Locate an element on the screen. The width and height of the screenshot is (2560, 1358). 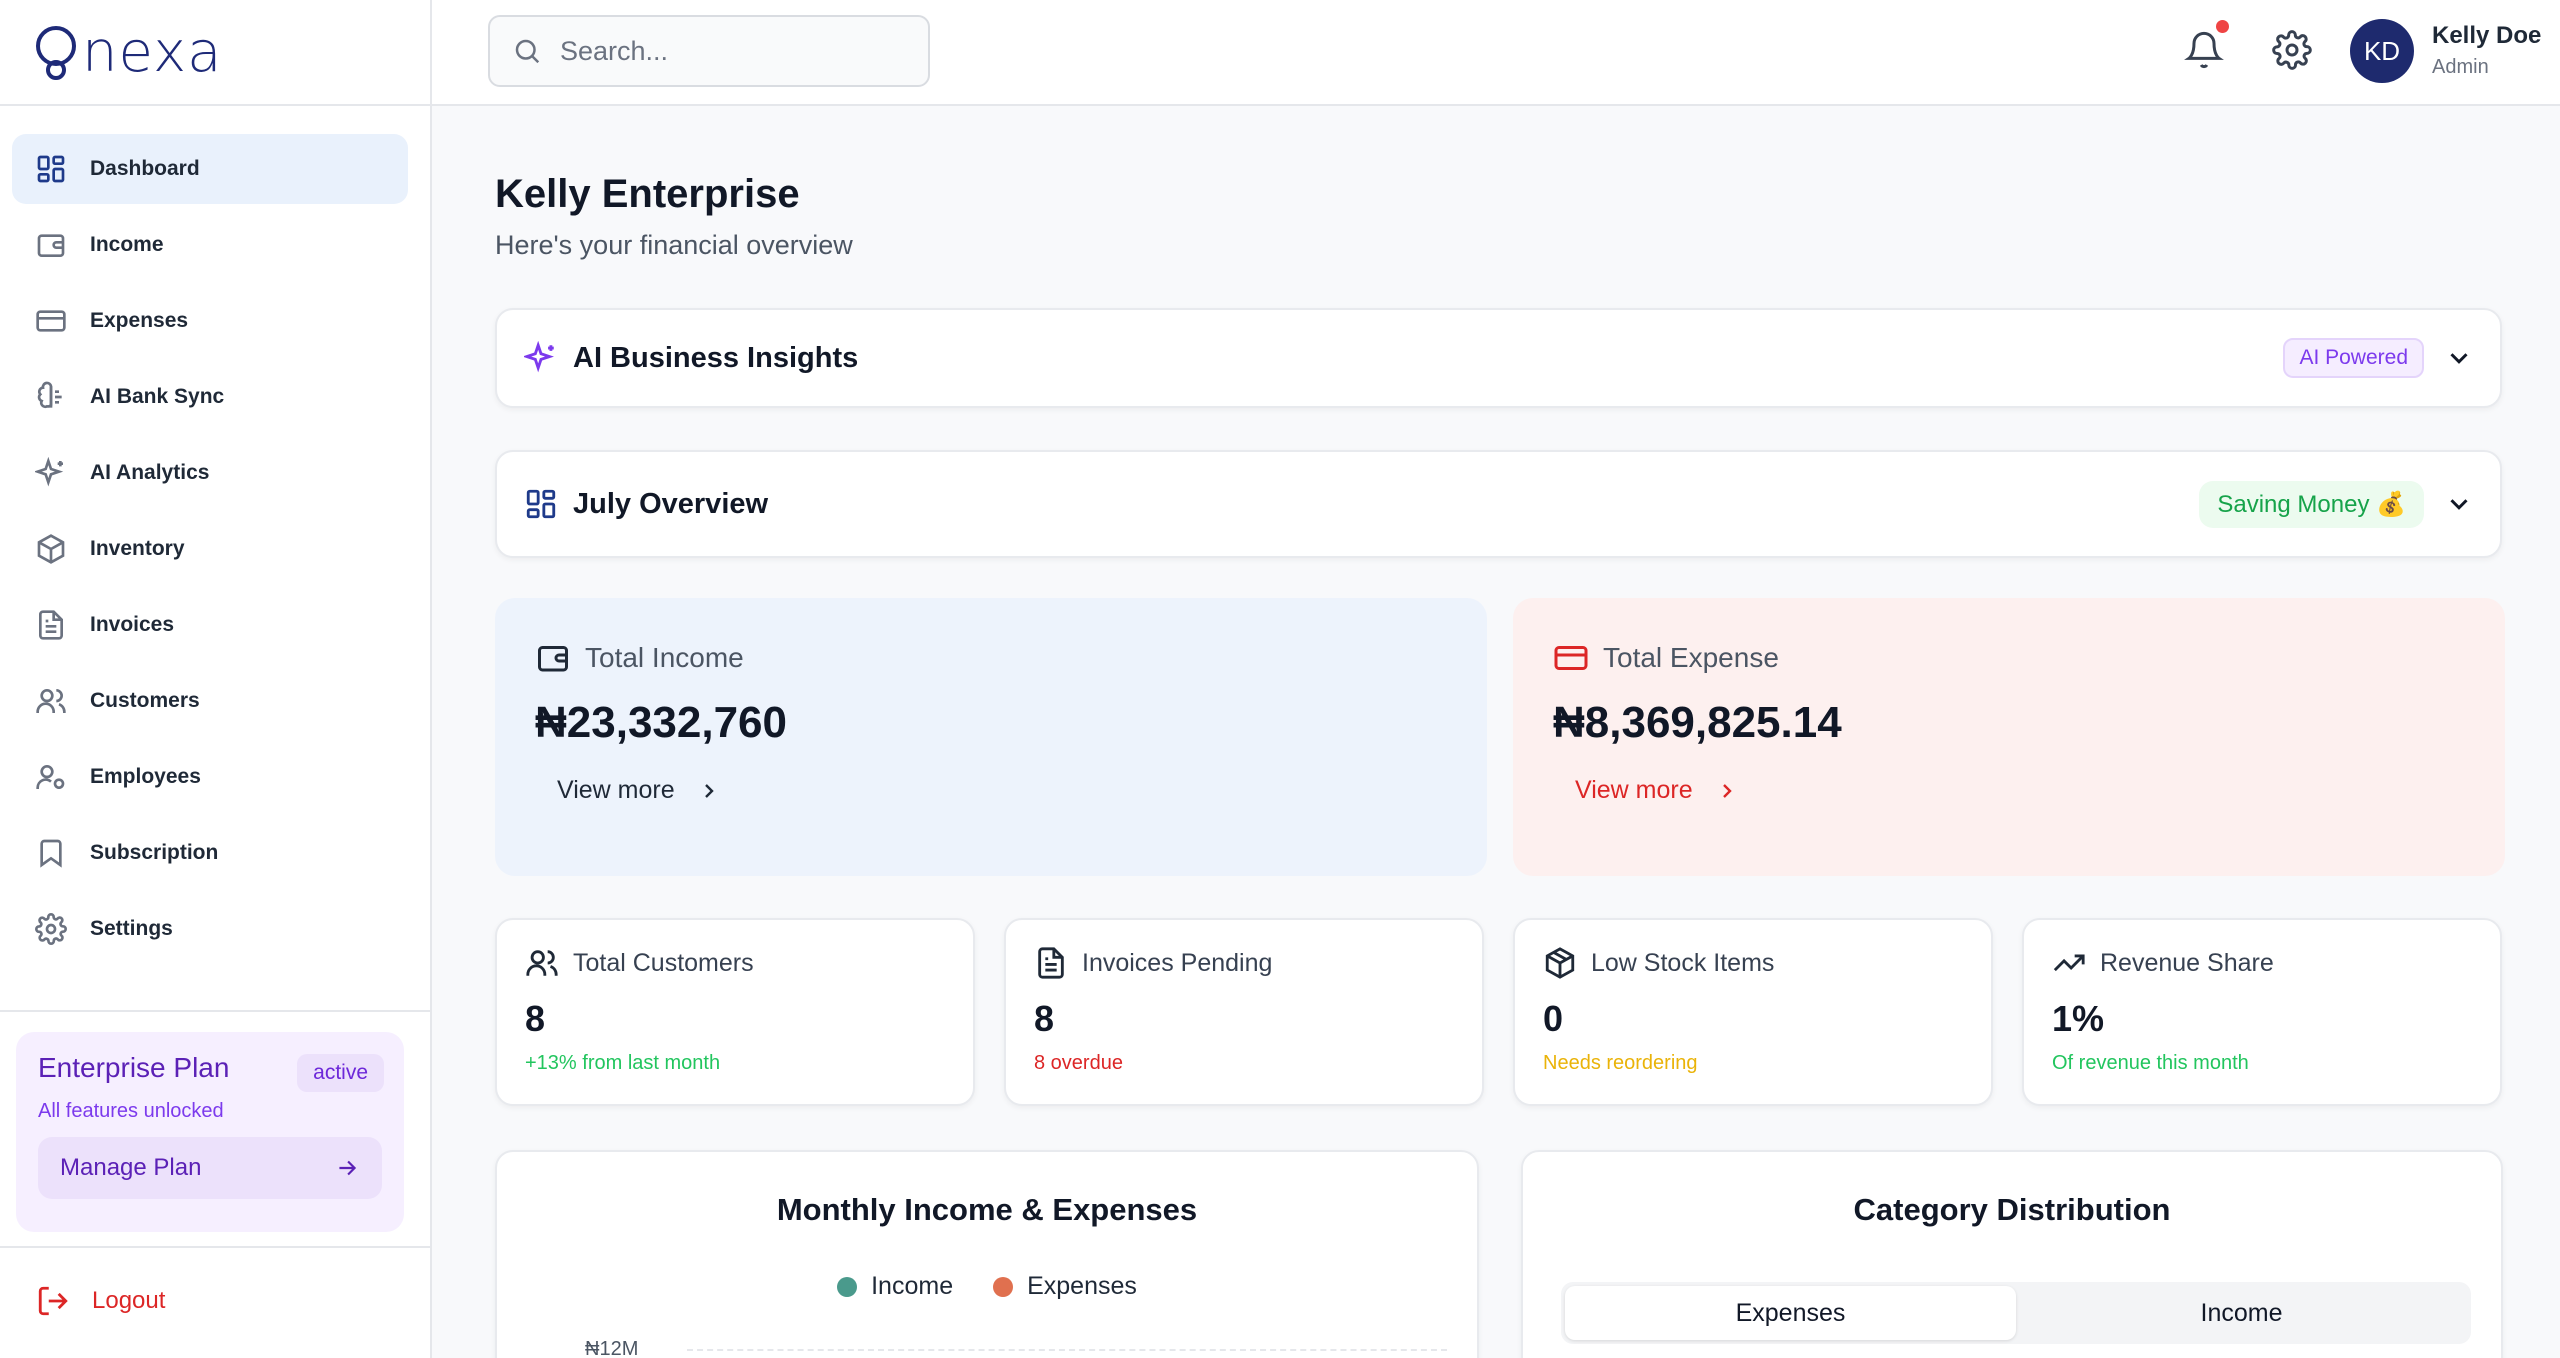
stat-label: Total Customers is located at coordinates (663, 962).